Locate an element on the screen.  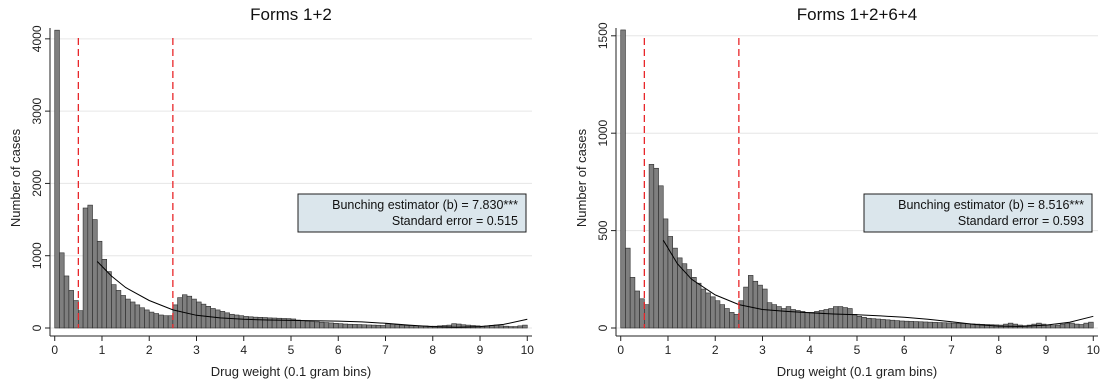
x-axis-label: Drug weight (0.1 gram bins) is located at coordinates (857, 371).